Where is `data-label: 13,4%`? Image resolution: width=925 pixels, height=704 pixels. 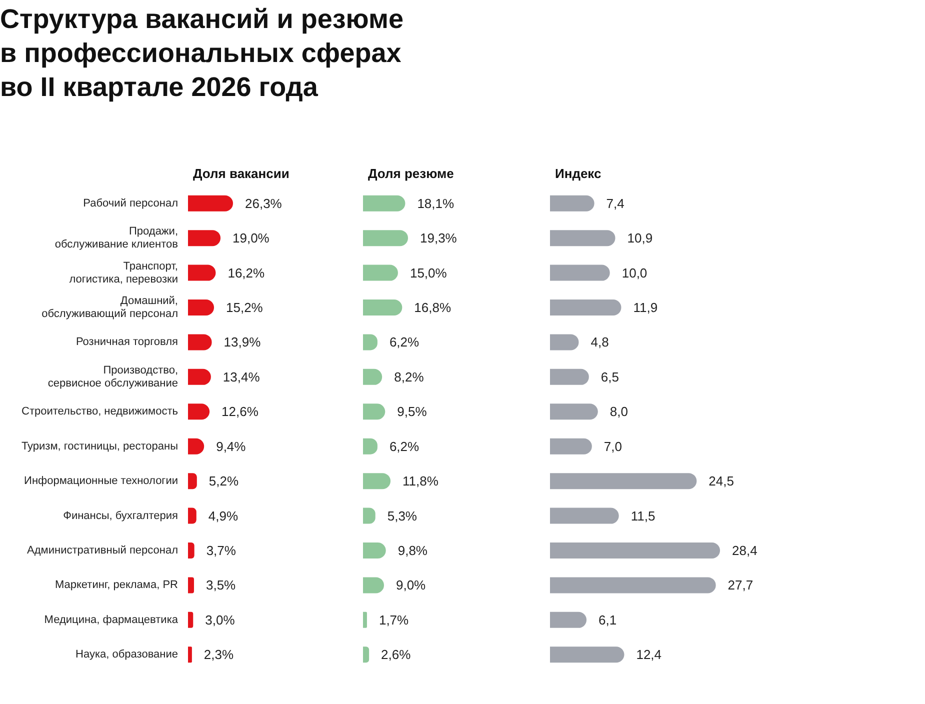 data-label: 13,4% is located at coordinates (241, 376).